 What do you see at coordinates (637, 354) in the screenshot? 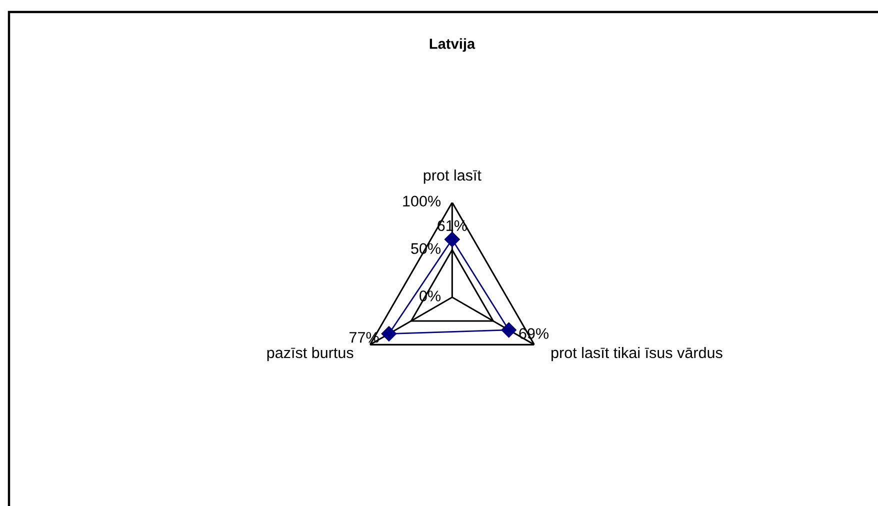
I see `spoke-label: prot lasīt tikai īsus vārdus` at bounding box center [637, 354].